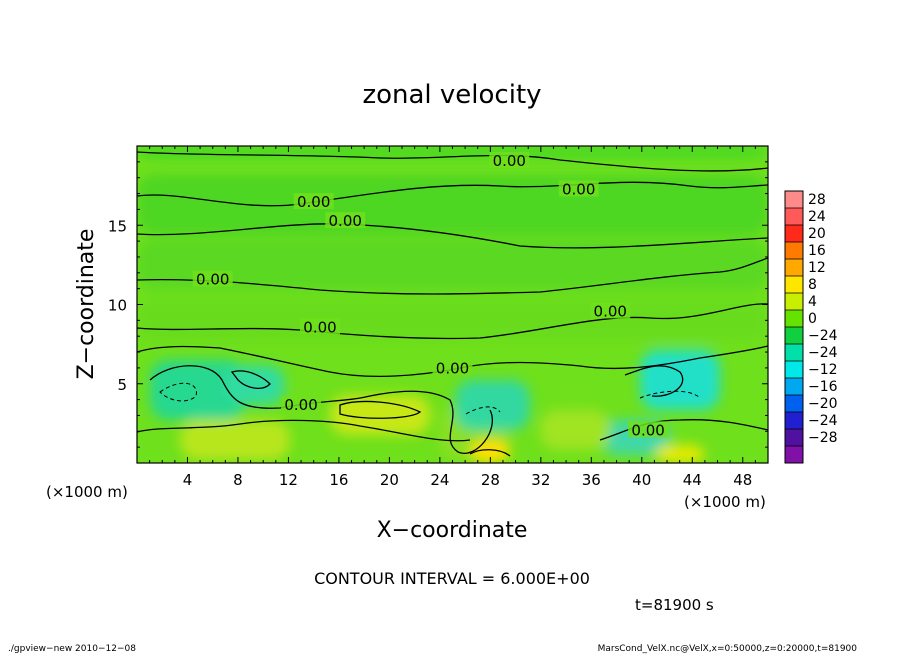 The image size is (904, 659). I want to click on colorbar-label: 0, so click(812, 319).